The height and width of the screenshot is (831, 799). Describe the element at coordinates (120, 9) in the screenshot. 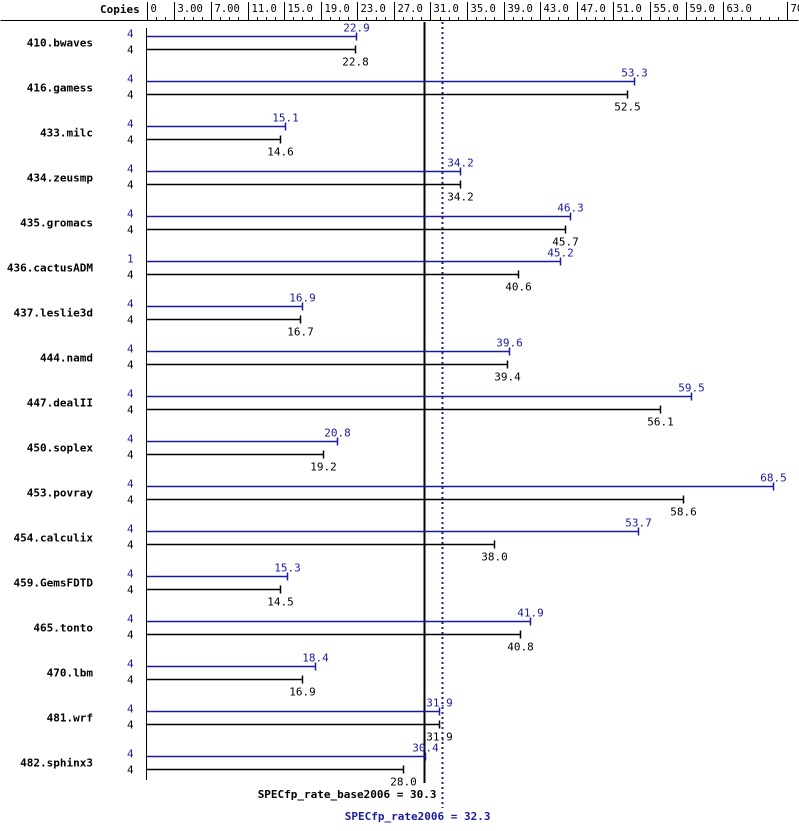

I see `copies-header: Copies` at that location.